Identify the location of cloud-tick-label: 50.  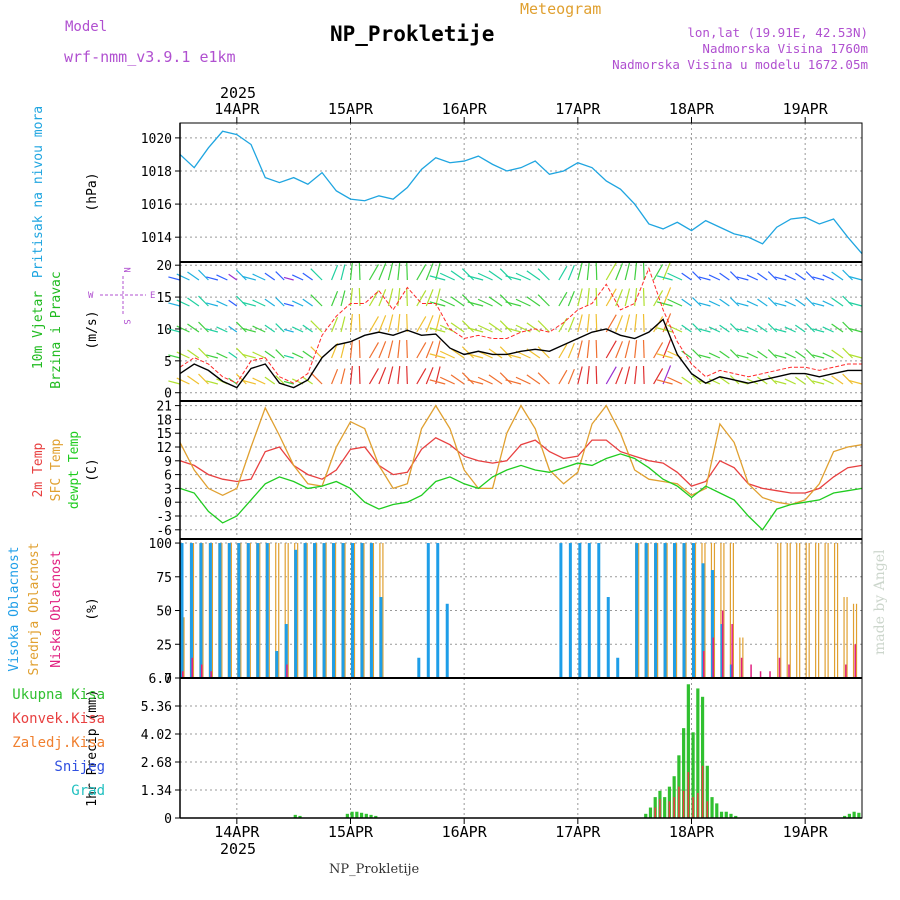
(164, 612).